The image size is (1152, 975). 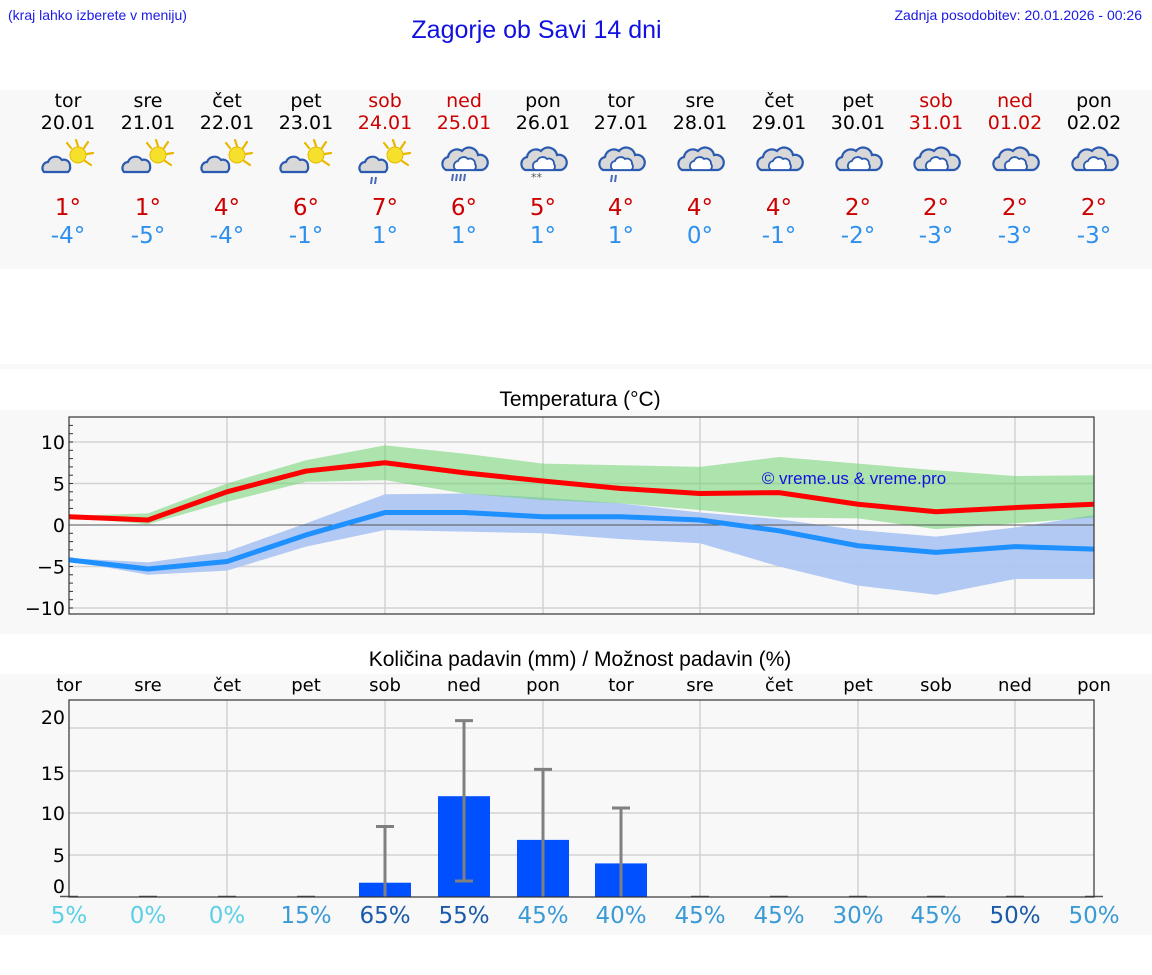 I want to click on temp-min: -2°, so click(x=858, y=236).